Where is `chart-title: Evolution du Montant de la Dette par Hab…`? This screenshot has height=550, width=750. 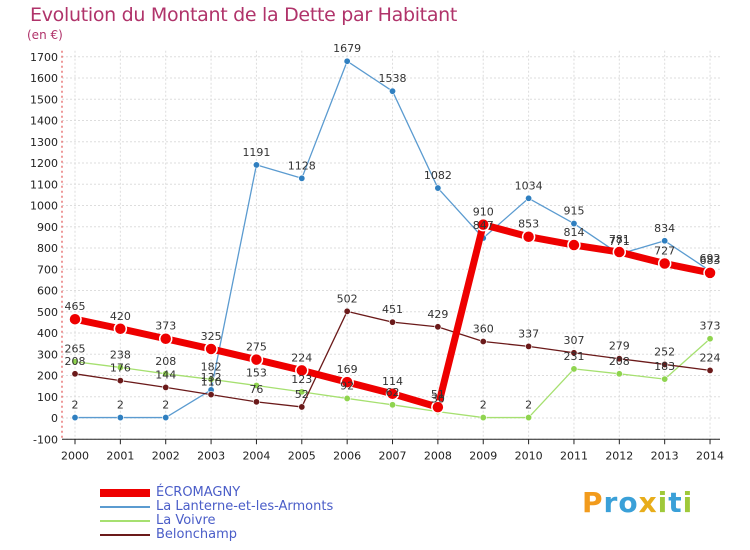
chart-title: Evolution du Montant de la Dette par Hab… is located at coordinates (244, 15).